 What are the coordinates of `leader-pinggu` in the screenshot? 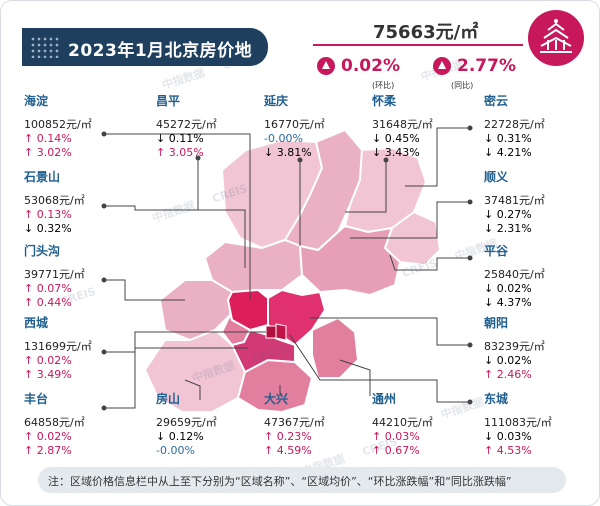 It's located at (429, 262).